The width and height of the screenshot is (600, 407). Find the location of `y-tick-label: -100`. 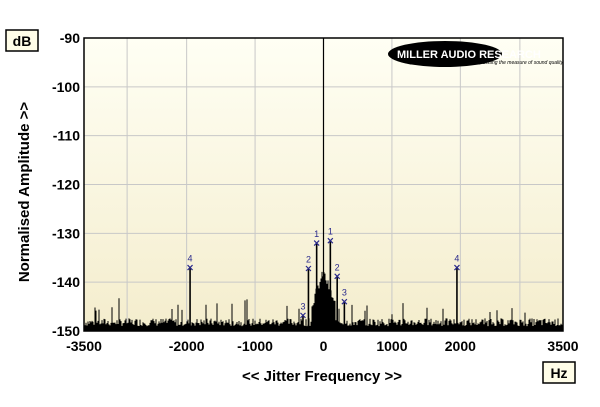

y-tick-label: -100 is located at coordinates (66, 87).